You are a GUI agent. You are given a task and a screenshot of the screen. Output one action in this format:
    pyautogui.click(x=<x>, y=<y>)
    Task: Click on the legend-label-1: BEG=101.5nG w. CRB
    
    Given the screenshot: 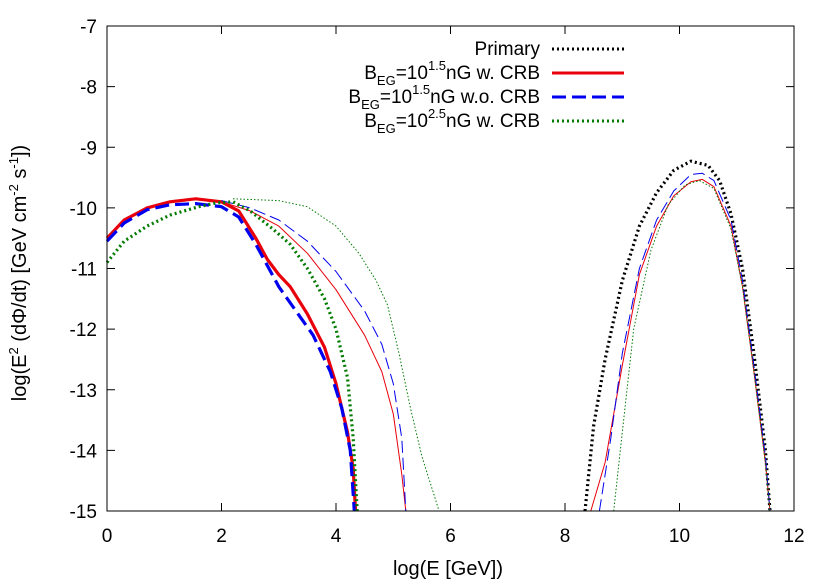 What is the action you would take?
    pyautogui.click(x=452, y=73)
    